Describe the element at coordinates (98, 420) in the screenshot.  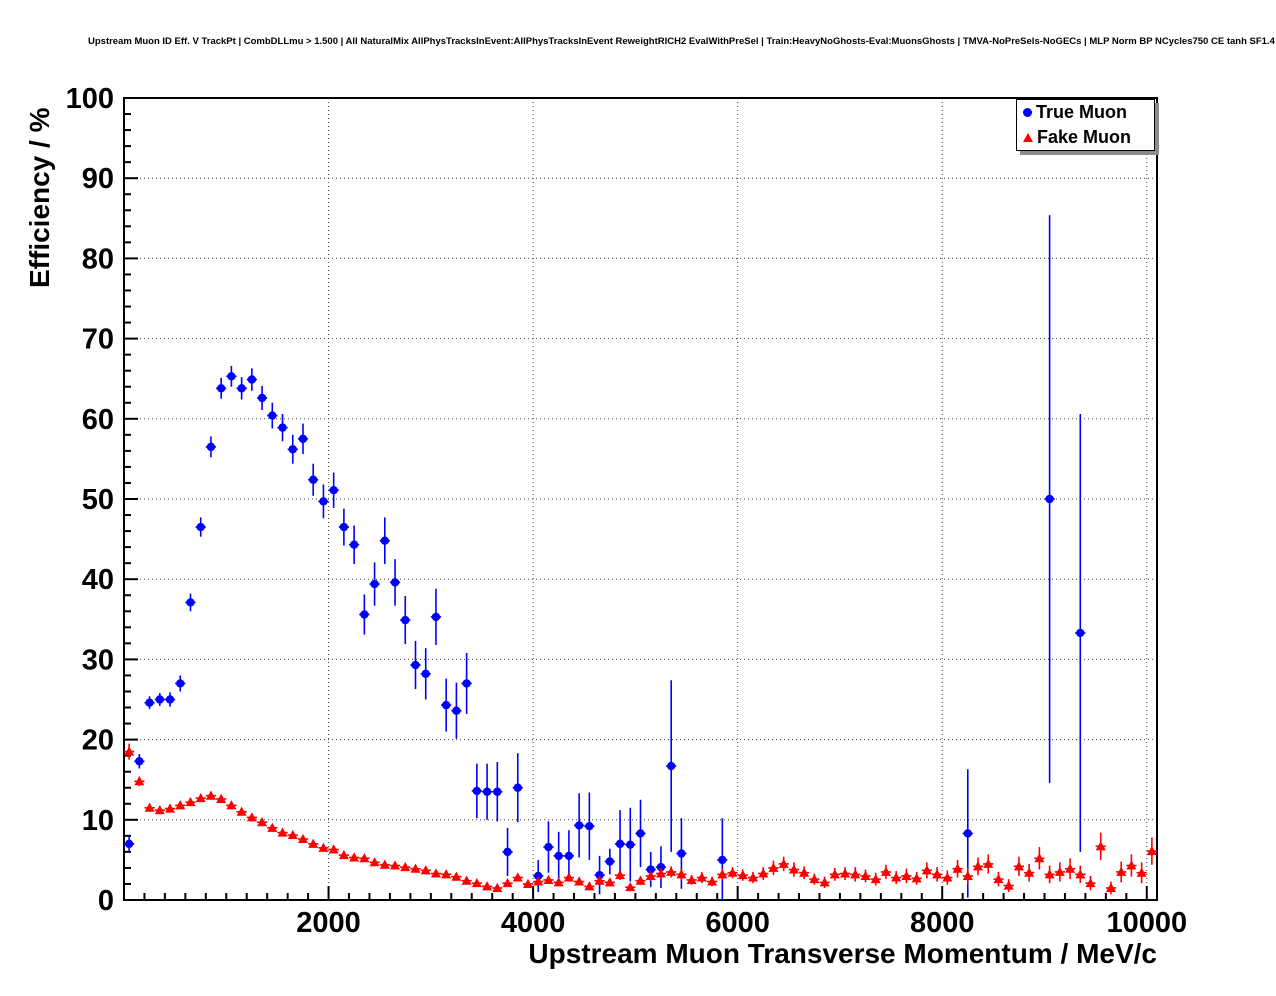
I see `y-tick-label: 60` at that location.